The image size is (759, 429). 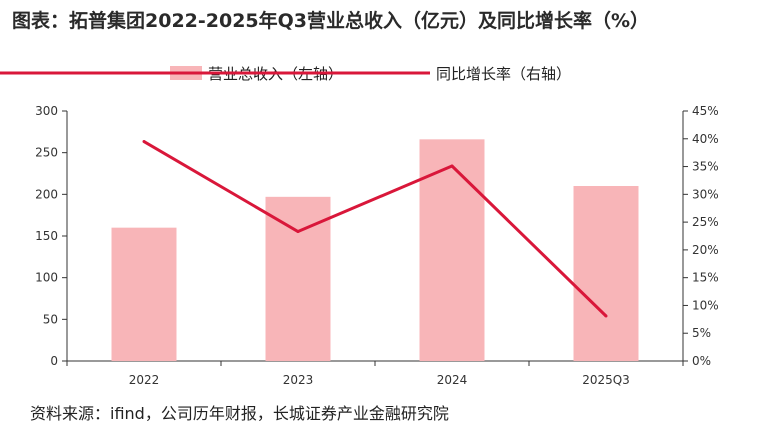 What do you see at coordinates (46, 236) in the screenshot?
I see `left-tick-label: 150` at bounding box center [46, 236].